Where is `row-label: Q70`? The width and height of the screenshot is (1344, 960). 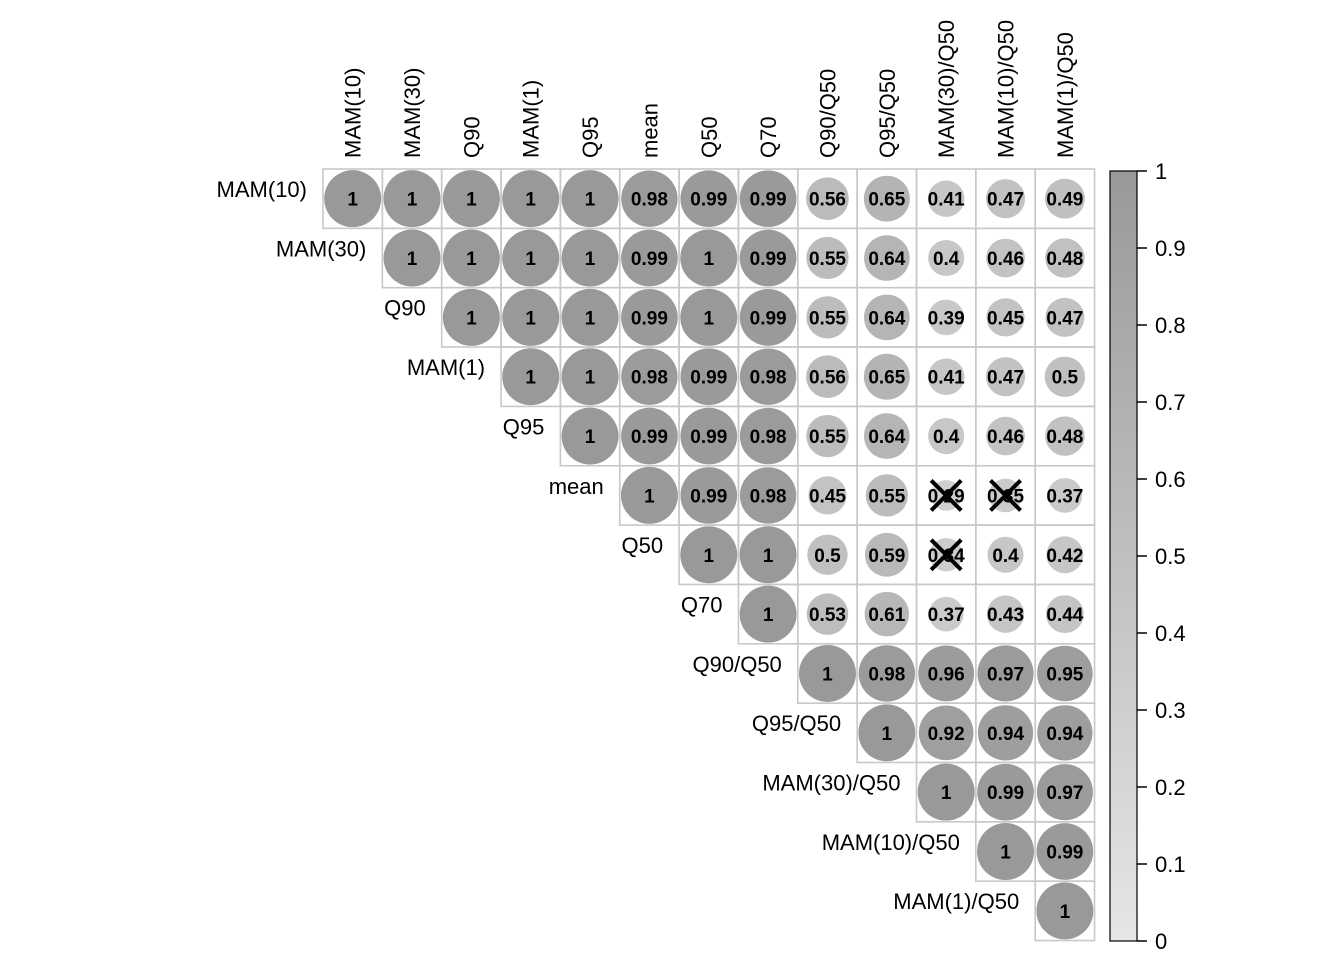 row-label: Q70 is located at coordinates (702, 604).